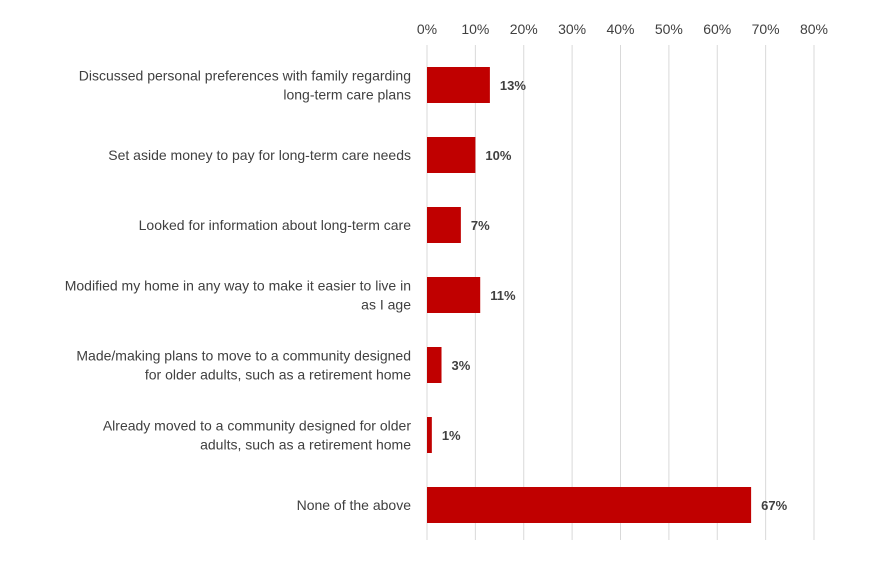 The width and height of the screenshot is (872, 568). What do you see at coordinates (461, 365) in the screenshot?
I see `value-label: 3%` at bounding box center [461, 365].